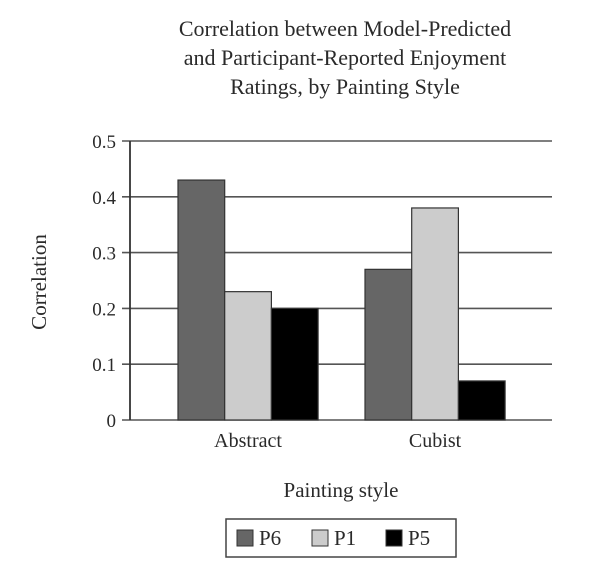 The image size is (616, 576). What do you see at coordinates (270, 538) in the screenshot?
I see `legend-label-p6: P6` at bounding box center [270, 538].